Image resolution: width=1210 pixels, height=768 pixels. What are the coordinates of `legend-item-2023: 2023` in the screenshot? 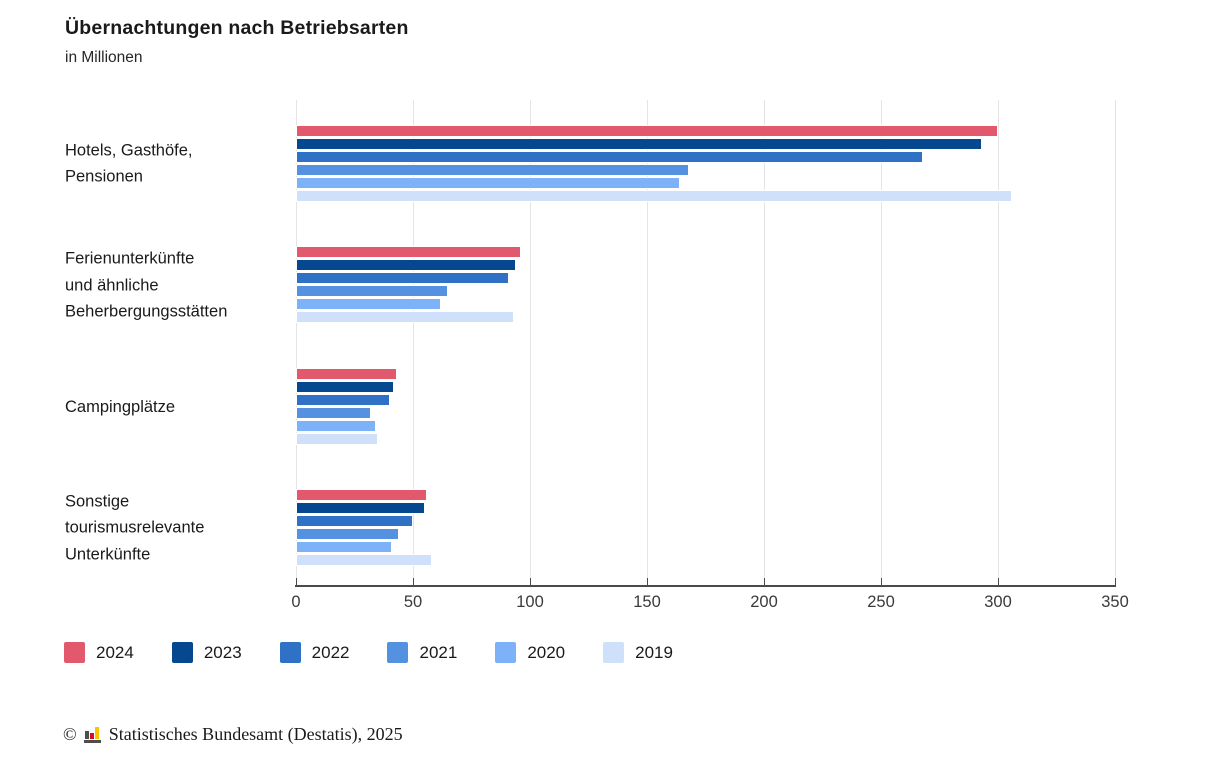 It's located at (206, 652).